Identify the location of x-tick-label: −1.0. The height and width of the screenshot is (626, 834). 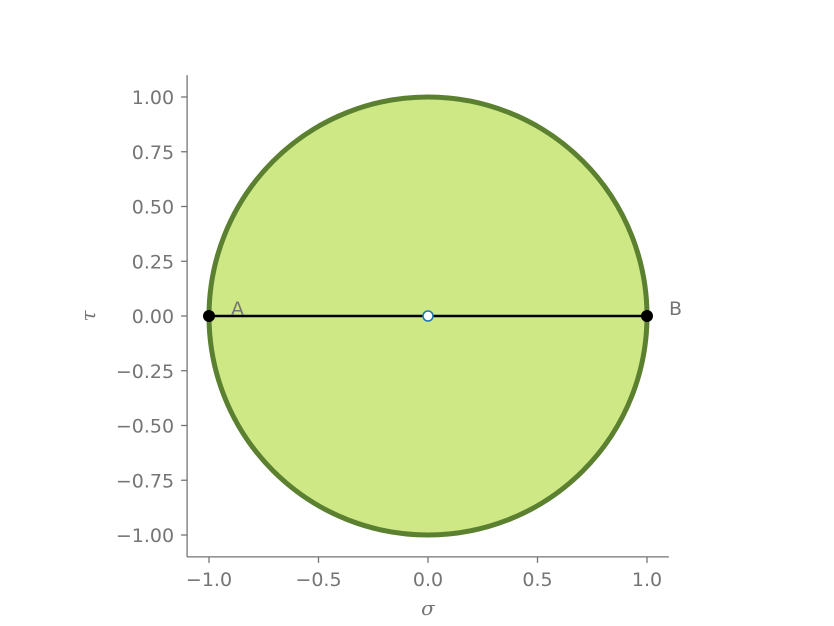
(209, 580).